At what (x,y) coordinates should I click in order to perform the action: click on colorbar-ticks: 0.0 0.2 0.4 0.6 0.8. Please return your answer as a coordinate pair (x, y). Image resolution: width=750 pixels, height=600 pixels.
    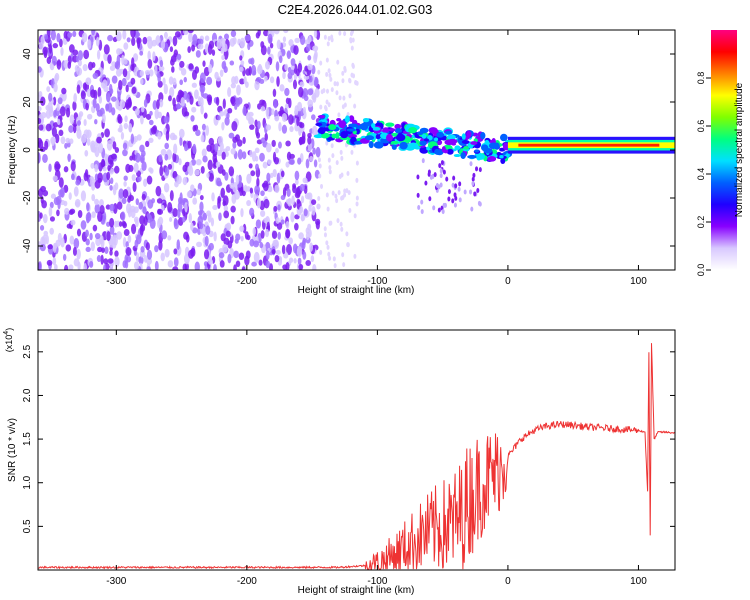
    Looking at the image, I should click on (703, 174).